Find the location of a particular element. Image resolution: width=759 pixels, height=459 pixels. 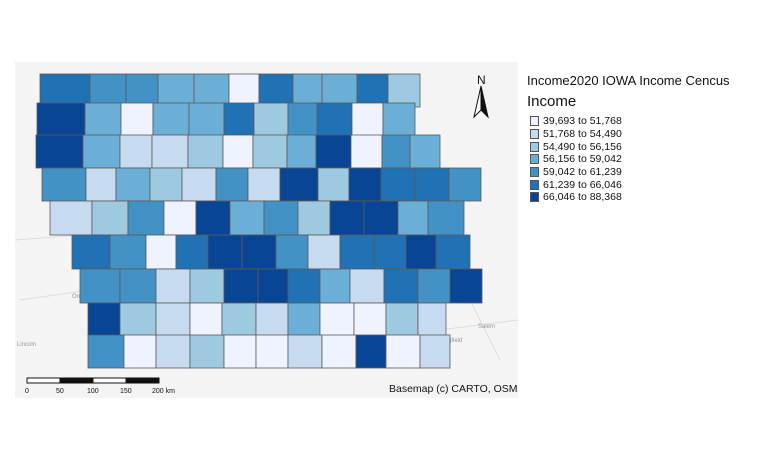

basemap-label-lincoln: Lincoln is located at coordinates (26, 345).